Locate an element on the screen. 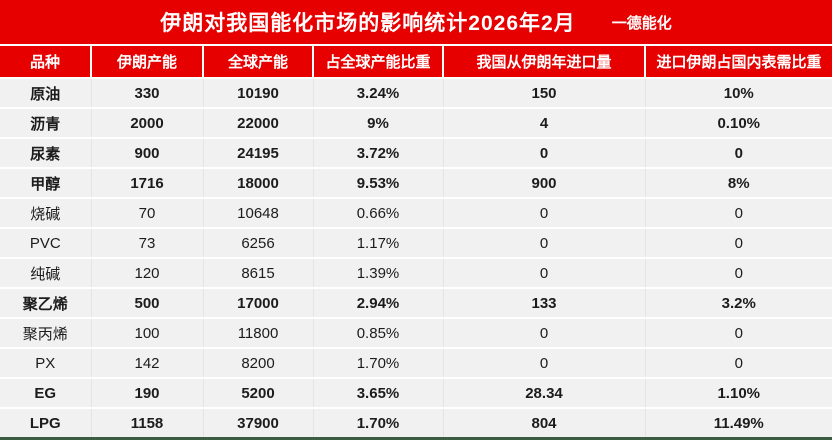 Image resolution: width=832 pixels, height=440 pixels. value-cell: 10% is located at coordinates (738, 93).